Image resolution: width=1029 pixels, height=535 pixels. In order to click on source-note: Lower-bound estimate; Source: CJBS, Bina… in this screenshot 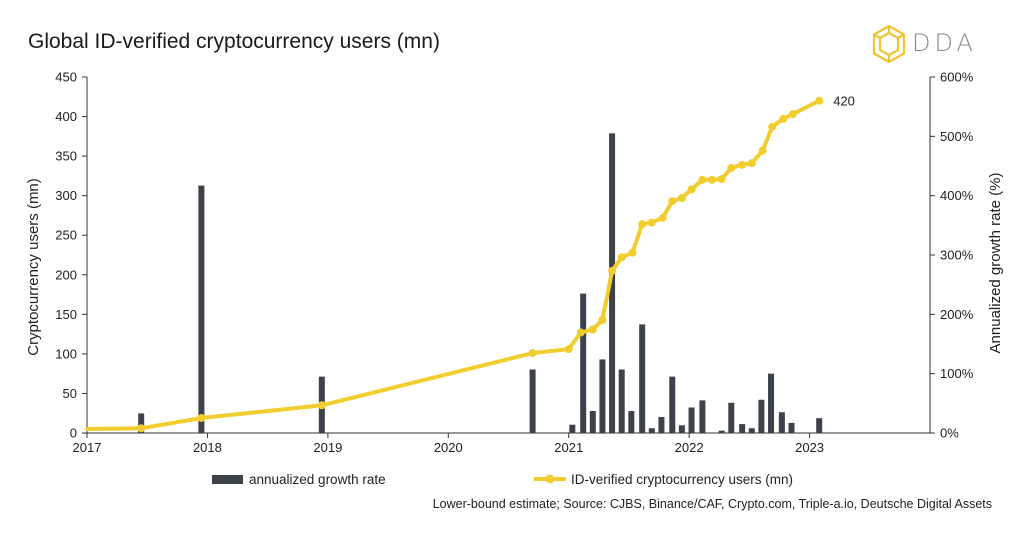, I will do `click(712, 504)`.